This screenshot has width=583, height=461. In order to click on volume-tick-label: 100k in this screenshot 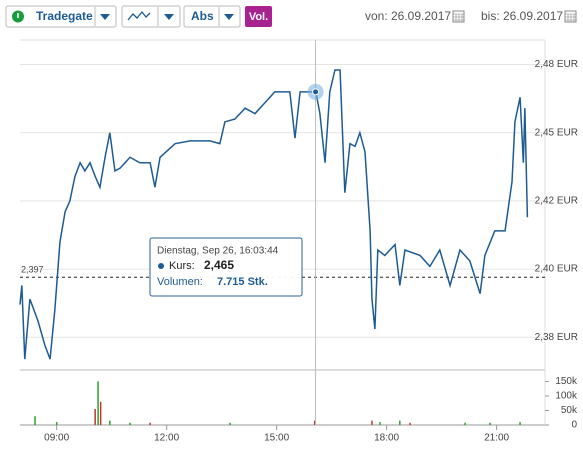, I will do `click(566, 396)`.